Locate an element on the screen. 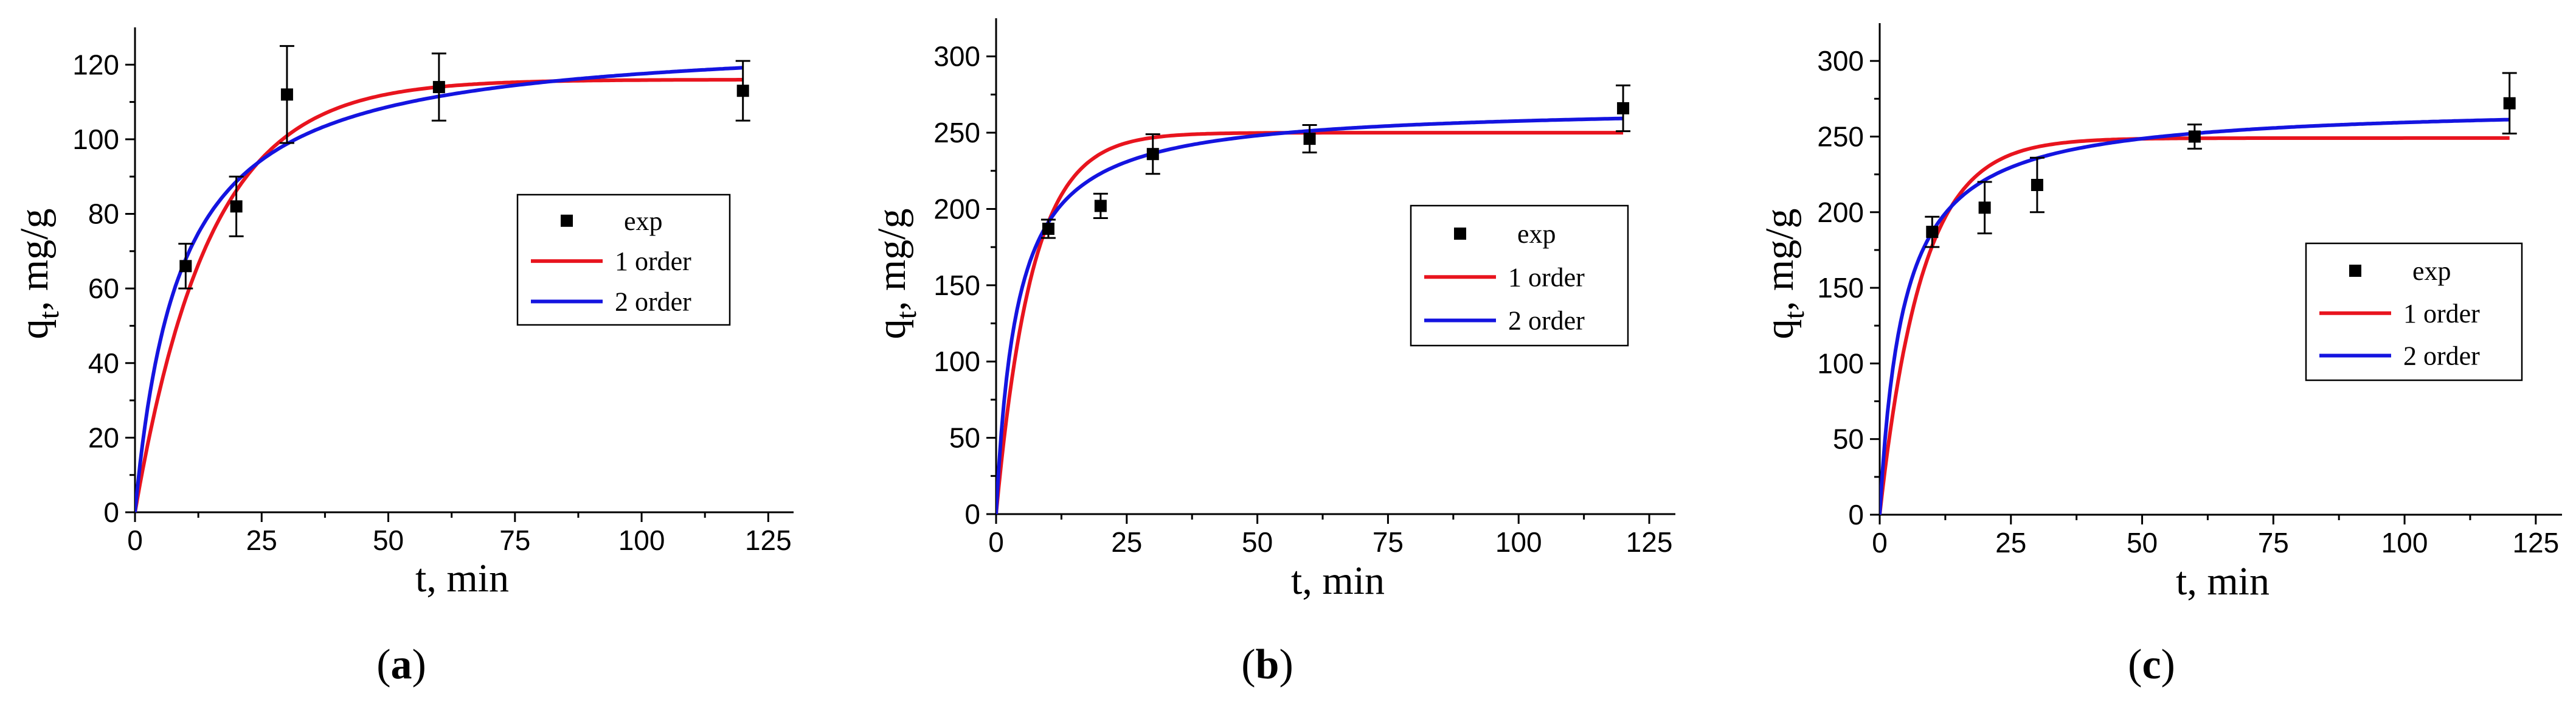 The image size is (2576, 724). panel-caption: (b) is located at coordinates (1267, 664).